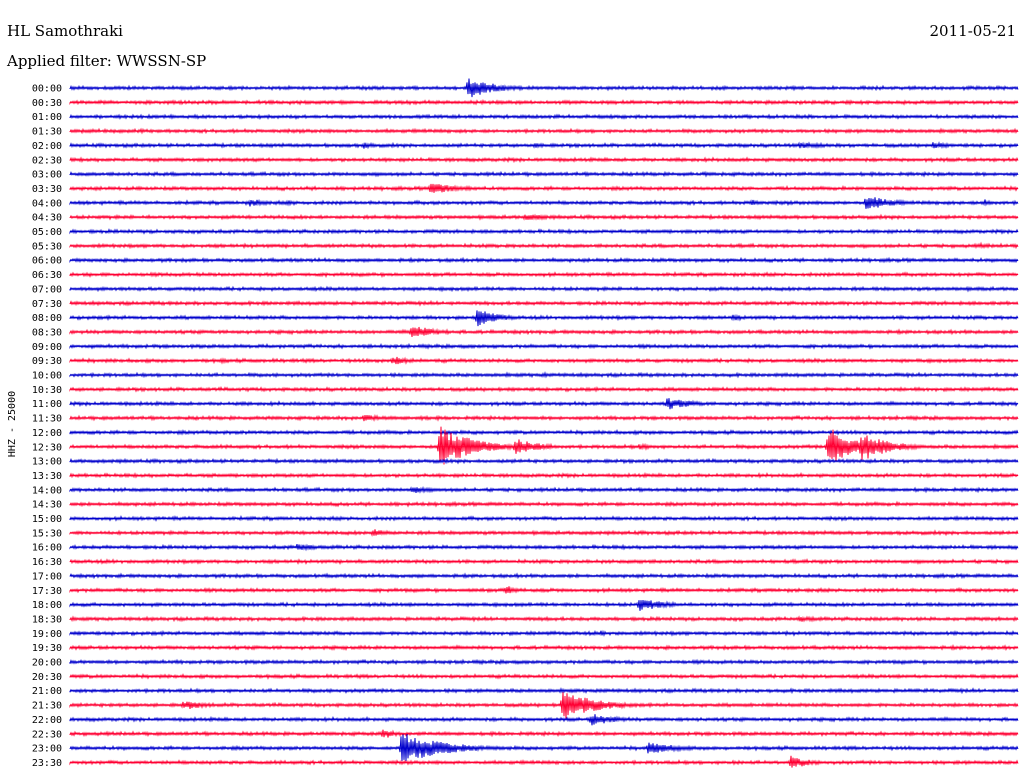 Image resolution: width=1024 pixels, height=780 pixels. I want to click on time-tick-label: 00:00, so click(47, 89).